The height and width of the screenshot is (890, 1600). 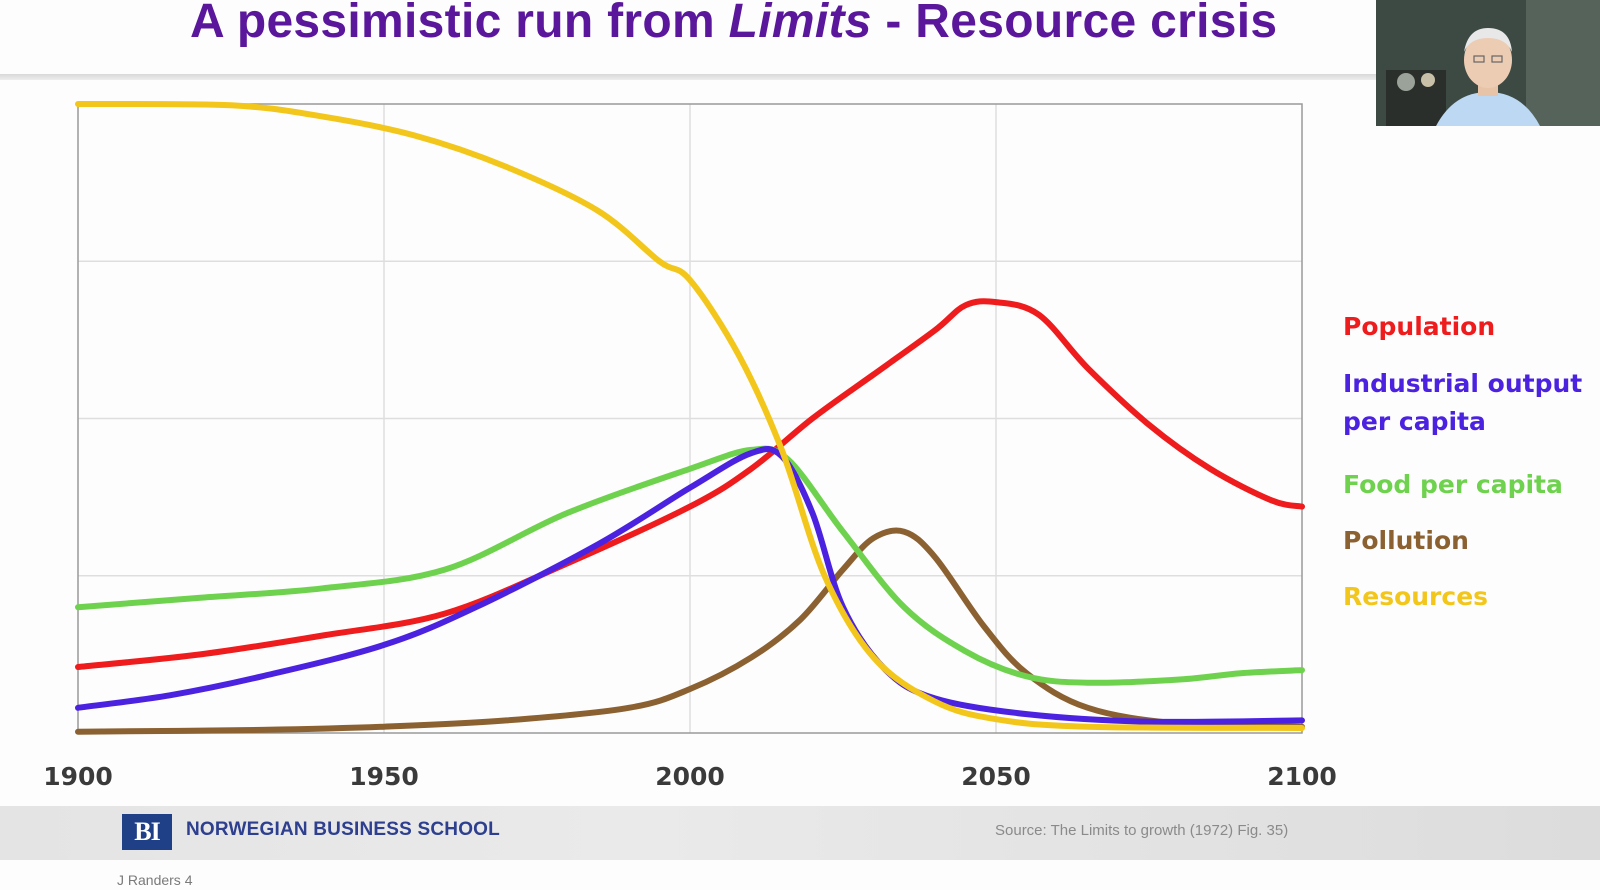 I want to click on footer-bar, so click(x=800, y=833).